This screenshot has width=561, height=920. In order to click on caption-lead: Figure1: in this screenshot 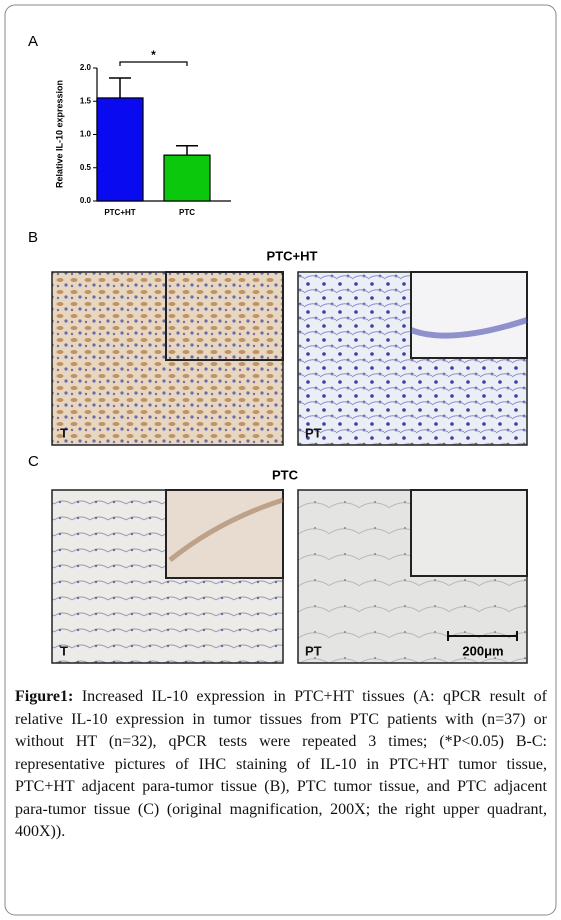, I will do `click(44, 696)`.